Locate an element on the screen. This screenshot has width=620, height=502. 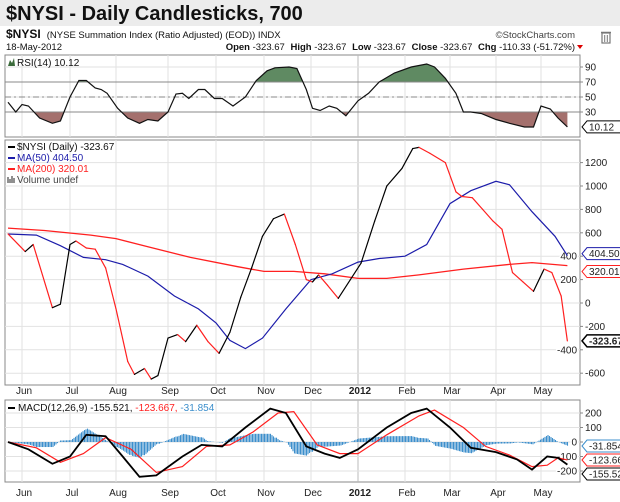
trash-icon is located at coordinates (606, 37).